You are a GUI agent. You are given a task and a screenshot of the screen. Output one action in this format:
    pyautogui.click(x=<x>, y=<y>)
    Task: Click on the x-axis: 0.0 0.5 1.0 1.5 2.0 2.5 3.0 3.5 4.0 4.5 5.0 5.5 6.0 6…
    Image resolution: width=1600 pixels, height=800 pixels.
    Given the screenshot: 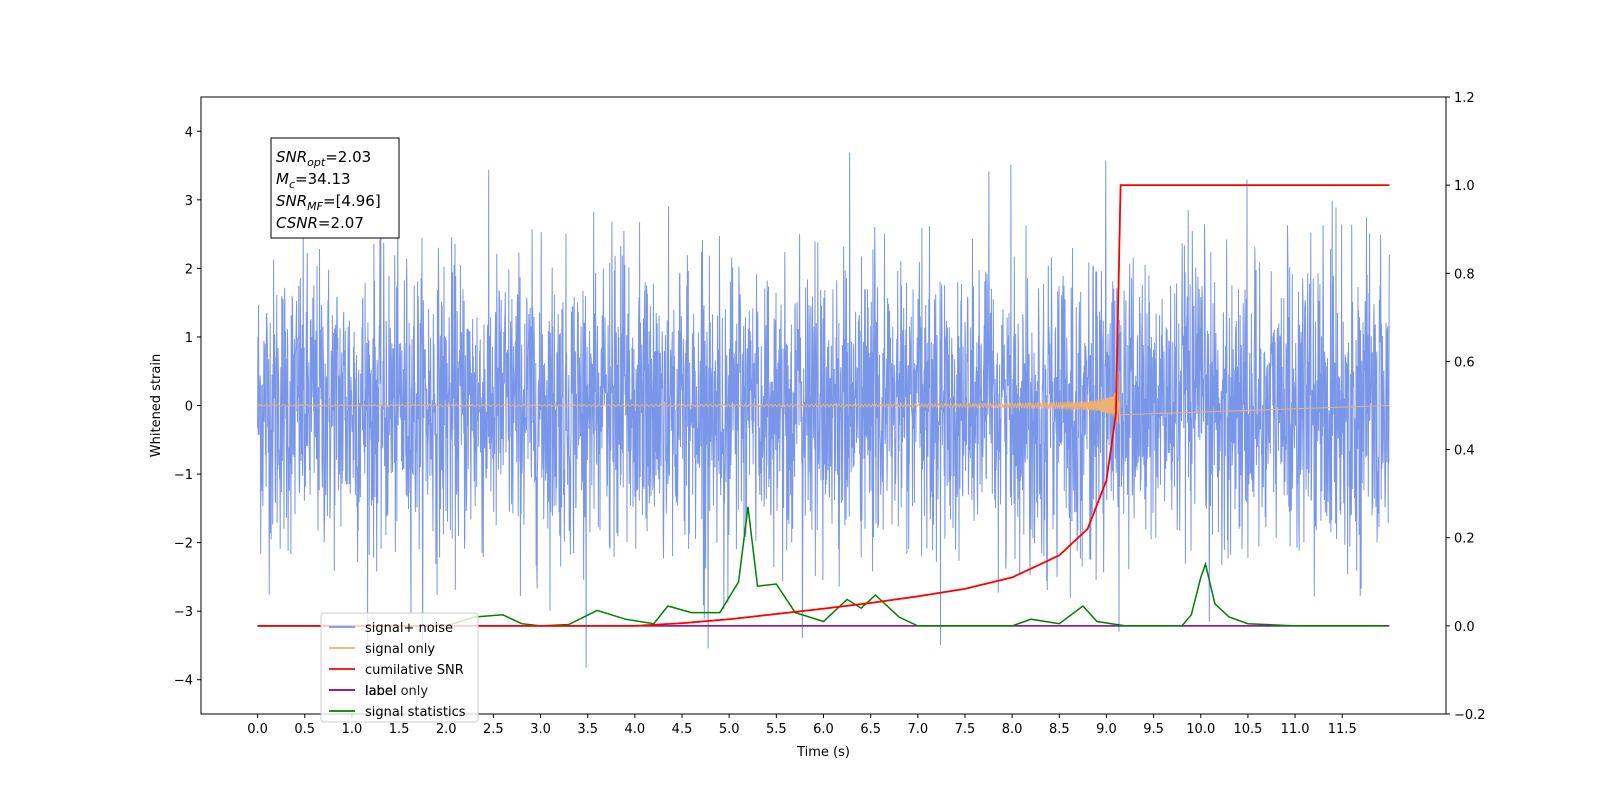 What is the action you would take?
    pyautogui.click(x=802, y=725)
    